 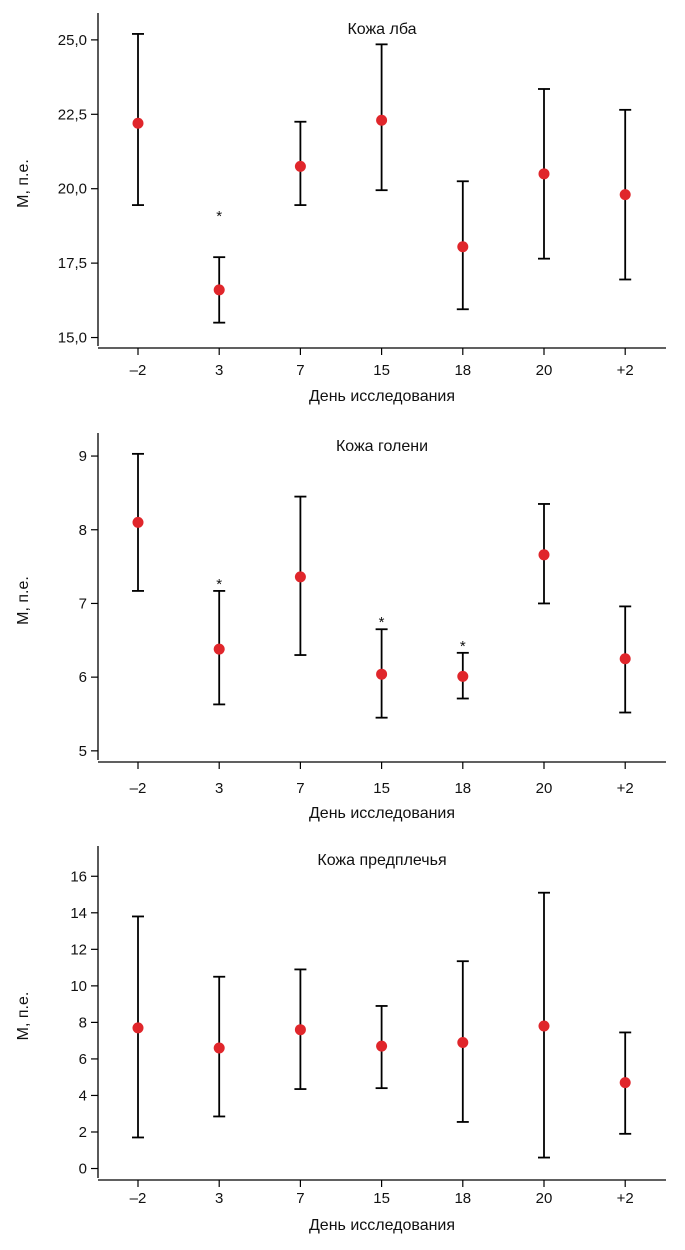 What do you see at coordinates (78, 876) in the screenshot?
I see `y-tick-label: 16` at bounding box center [78, 876].